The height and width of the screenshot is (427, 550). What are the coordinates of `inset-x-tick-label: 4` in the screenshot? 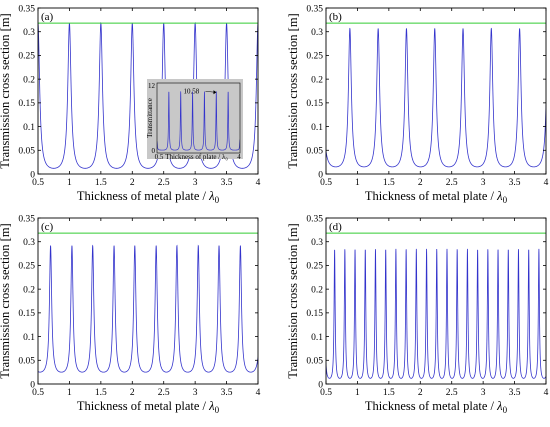 It's located at (239, 157).